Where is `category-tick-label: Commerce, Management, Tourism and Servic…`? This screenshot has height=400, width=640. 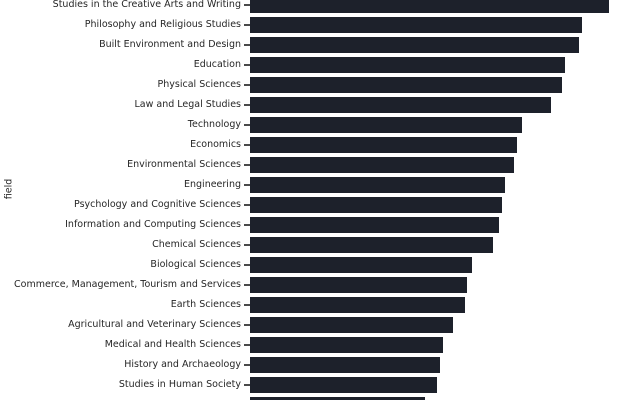
category-tick-label: Commerce, Management, Tourism and Servic… is located at coordinates (127, 284).